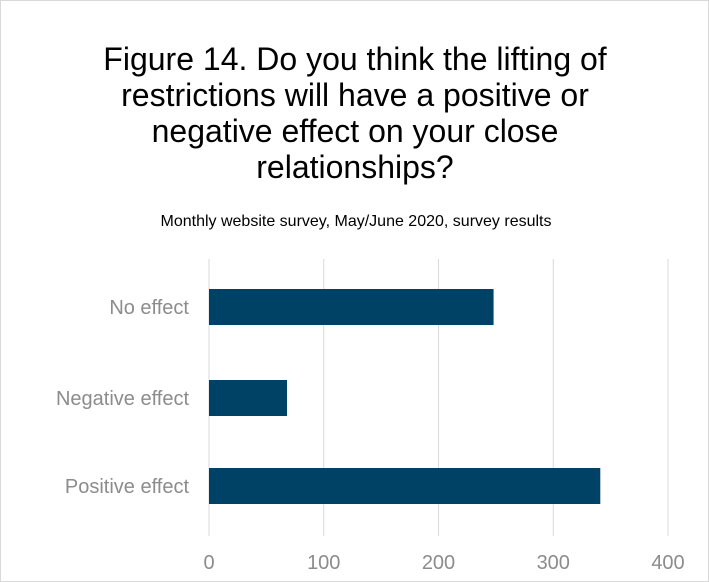 The width and height of the screenshot is (709, 582). What do you see at coordinates (667, 563) in the screenshot?
I see `x-tick-label: 400` at bounding box center [667, 563].